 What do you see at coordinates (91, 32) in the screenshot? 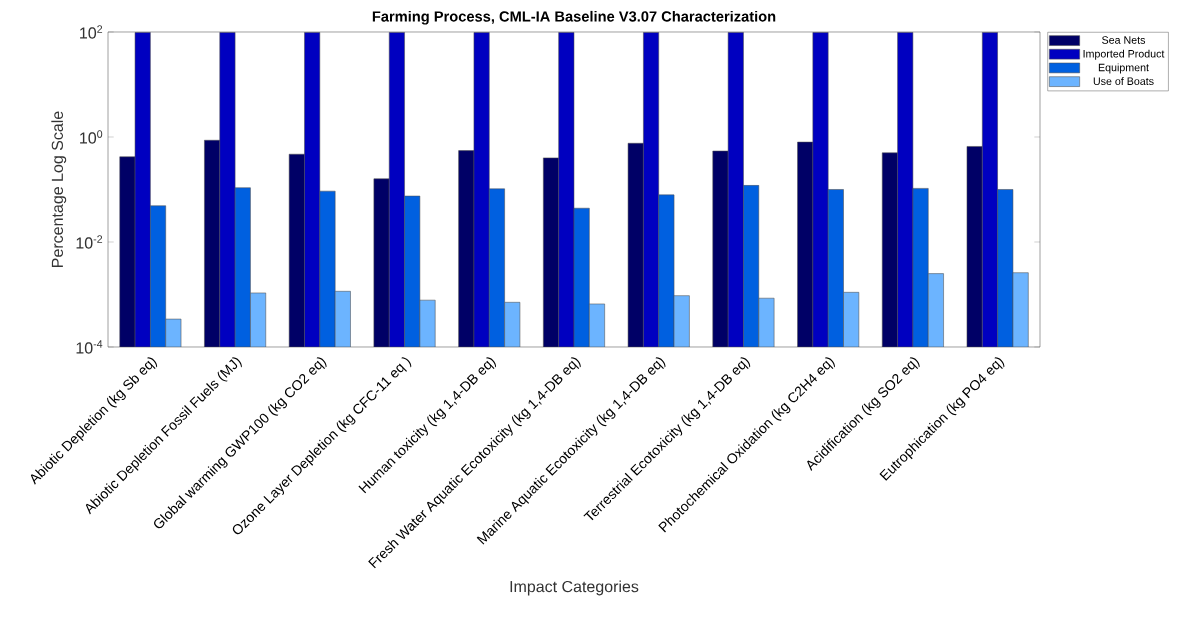
I see `y-tick-label: 10$^{2}$` at bounding box center [91, 32].